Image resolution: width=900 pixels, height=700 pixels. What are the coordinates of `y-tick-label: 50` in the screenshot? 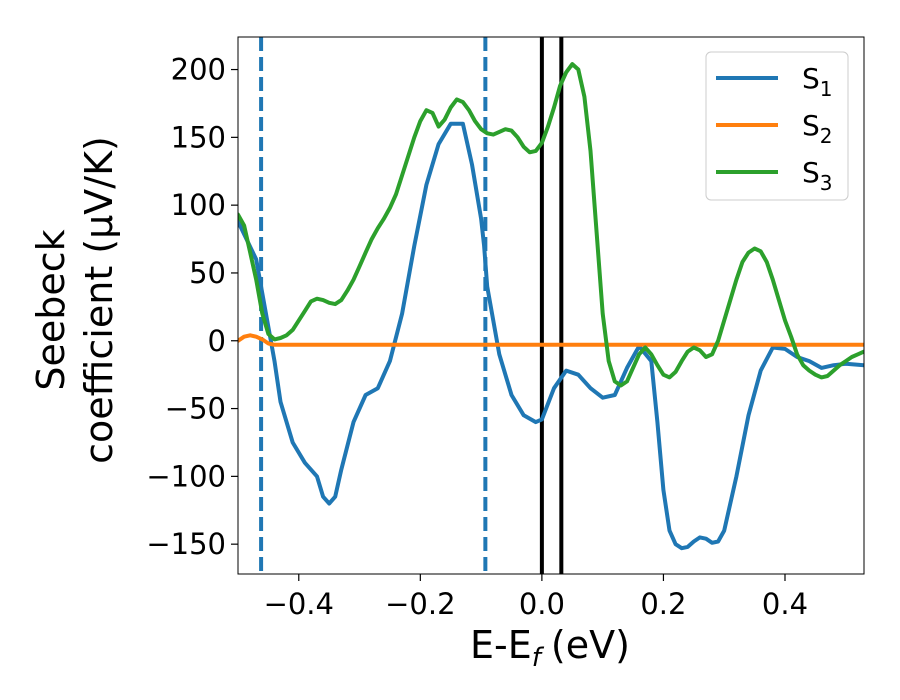 It's located at (207, 273).